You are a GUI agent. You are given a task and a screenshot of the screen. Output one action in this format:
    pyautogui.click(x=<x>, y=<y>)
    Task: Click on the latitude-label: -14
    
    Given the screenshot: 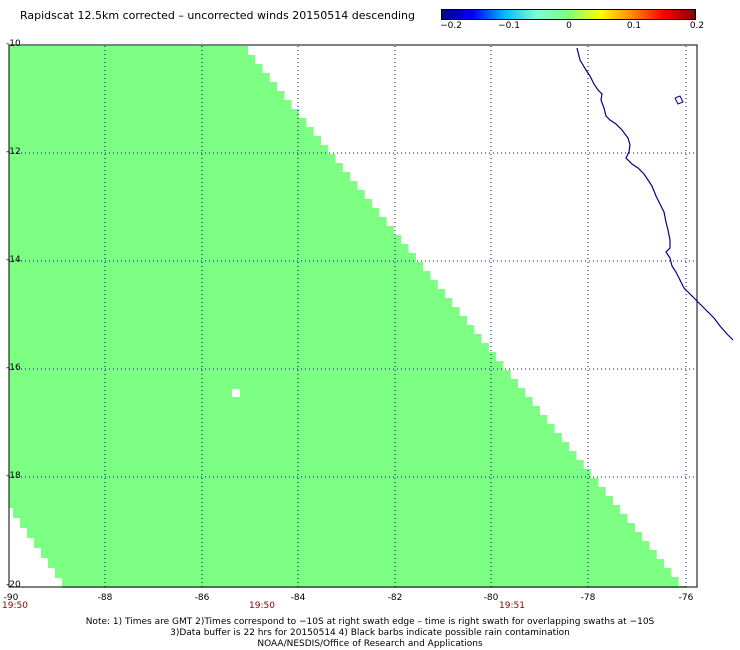 What is the action you would take?
    pyautogui.click(x=13, y=260)
    